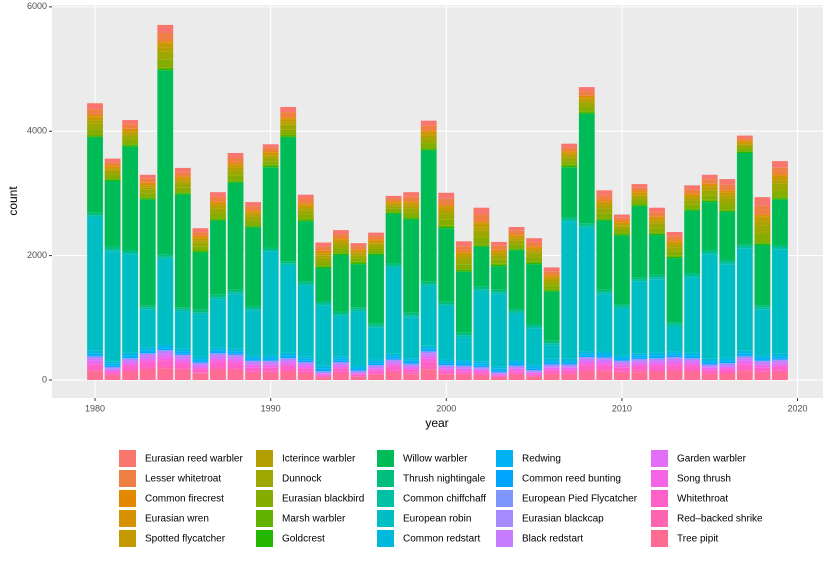 The height and width of the screenshot is (561, 830). I want to click on y-tick-label: 6000, so click(37, 6).